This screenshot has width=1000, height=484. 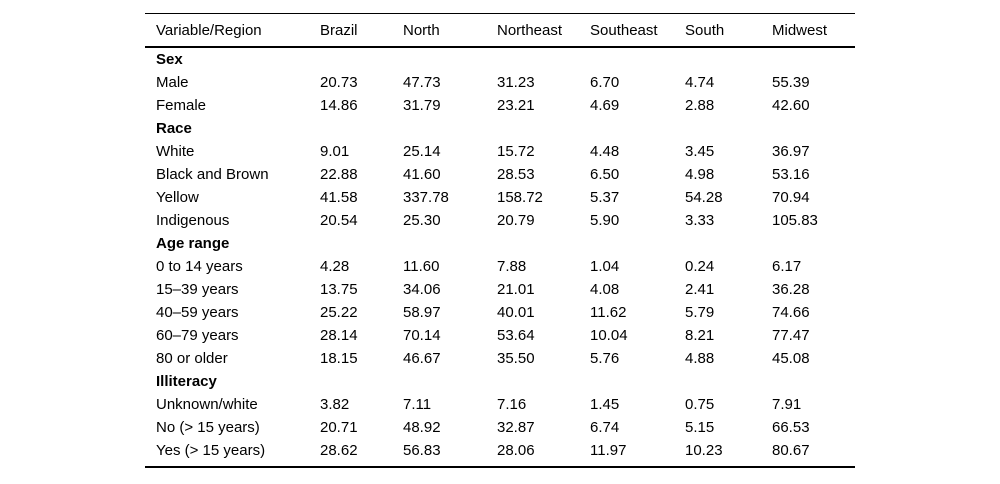 I want to click on cell-value: 11.97, so click(x=608, y=450).